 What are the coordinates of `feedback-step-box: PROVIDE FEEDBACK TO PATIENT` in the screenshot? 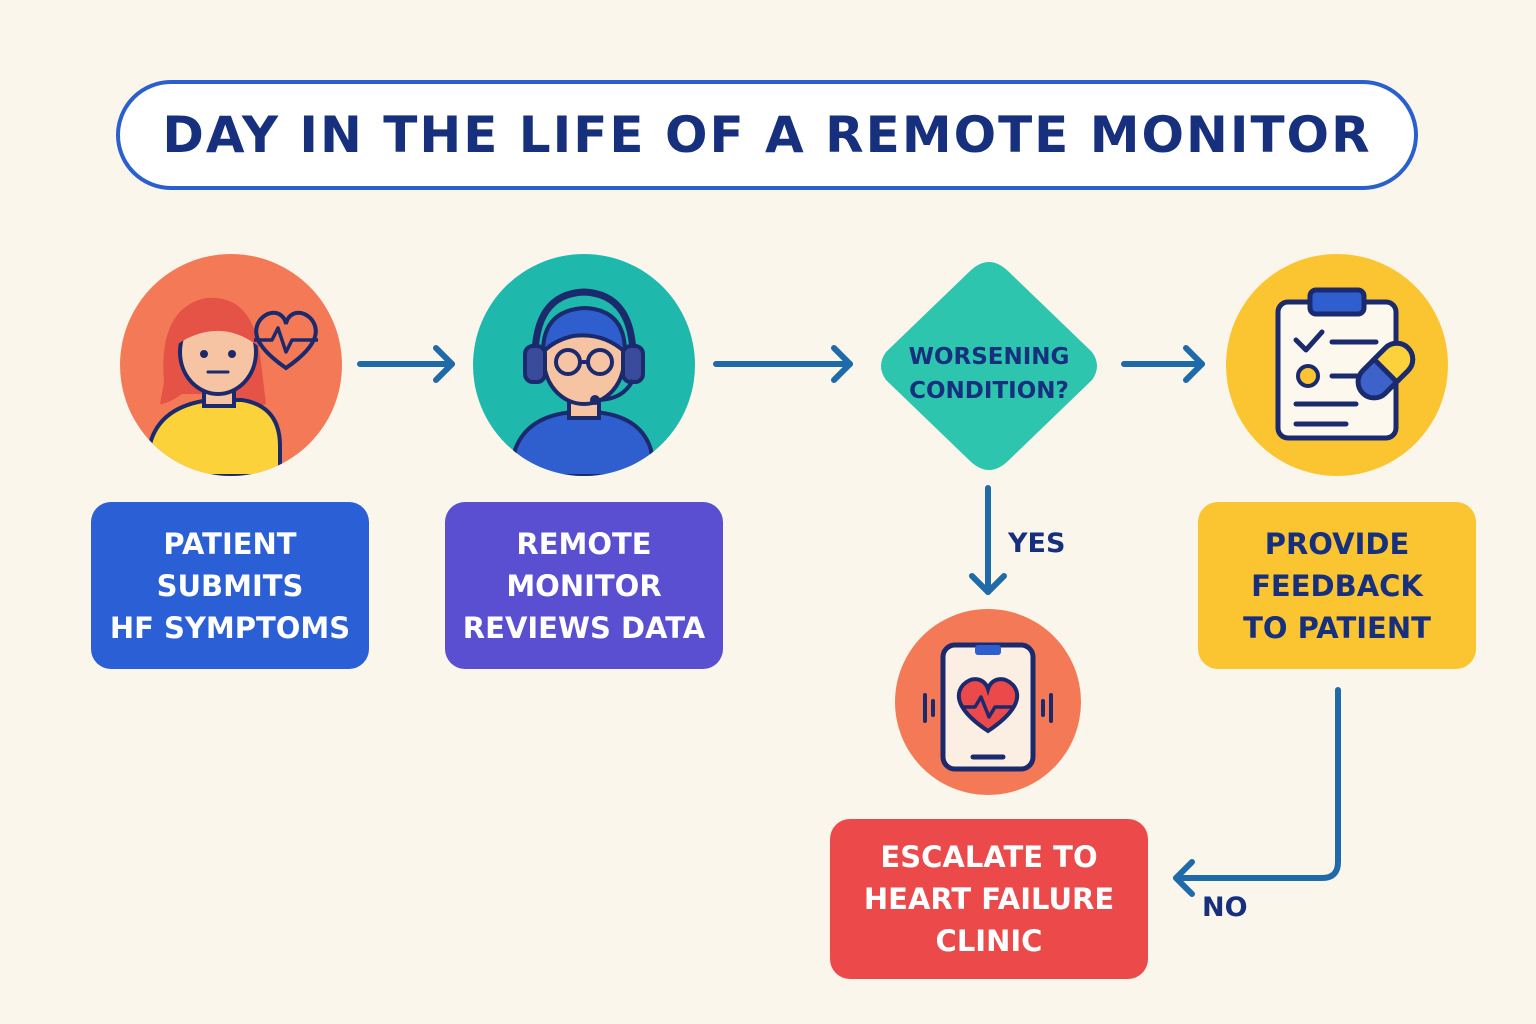 It's located at (1337, 585).